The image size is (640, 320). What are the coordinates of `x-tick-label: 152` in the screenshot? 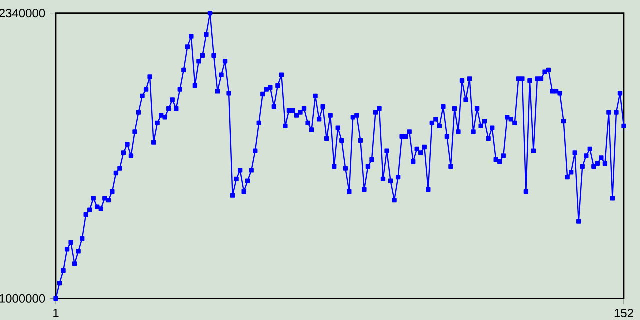 It's located at (624, 313).